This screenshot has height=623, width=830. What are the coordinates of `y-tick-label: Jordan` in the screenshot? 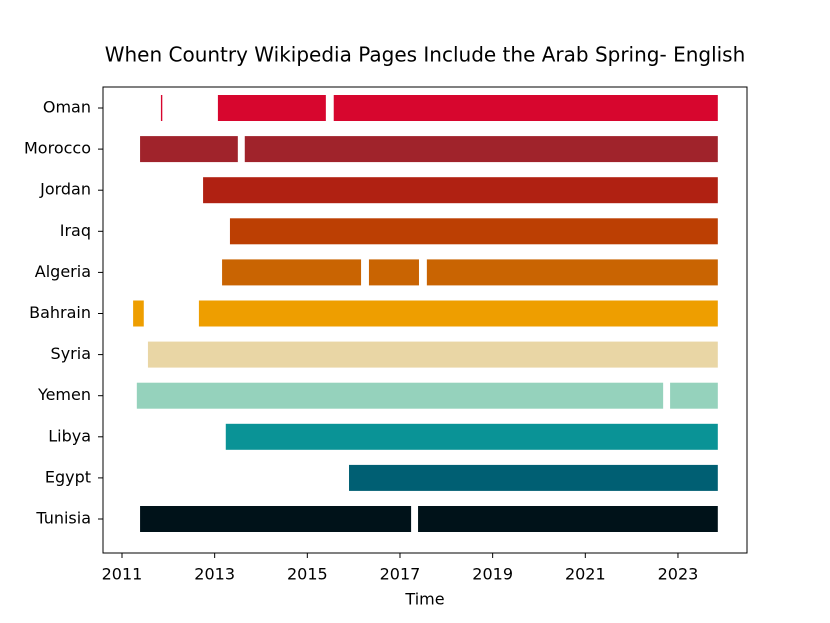 It's located at (65, 189).